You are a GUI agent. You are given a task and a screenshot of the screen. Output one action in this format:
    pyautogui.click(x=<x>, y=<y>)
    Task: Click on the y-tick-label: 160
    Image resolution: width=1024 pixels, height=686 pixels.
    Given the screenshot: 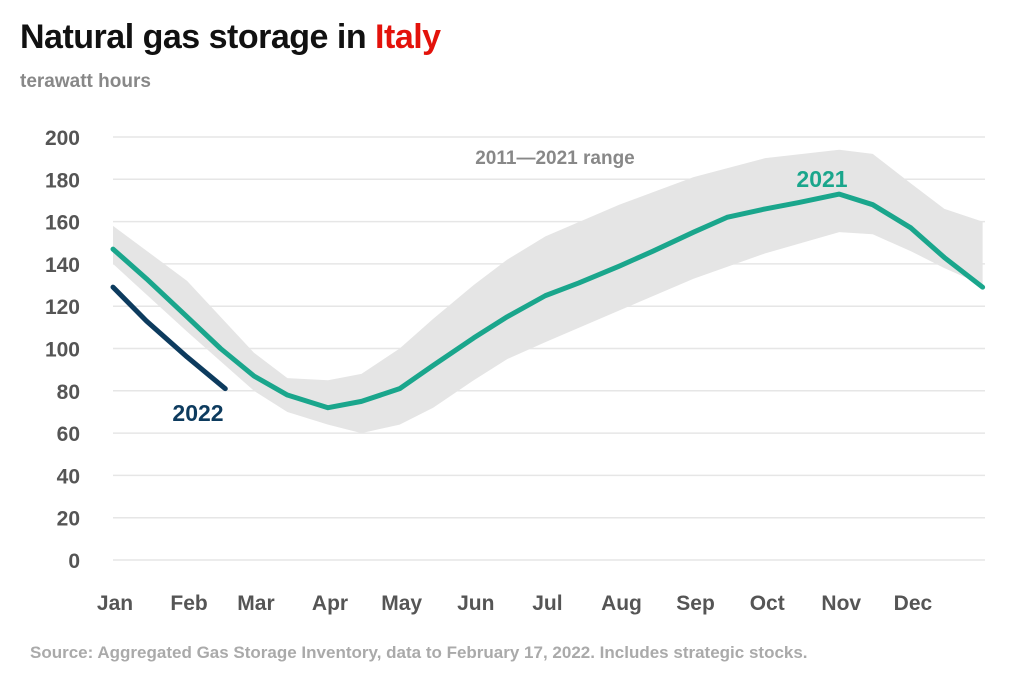 What is the action you would take?
    pyautogui.click(x=62, y=223)
    